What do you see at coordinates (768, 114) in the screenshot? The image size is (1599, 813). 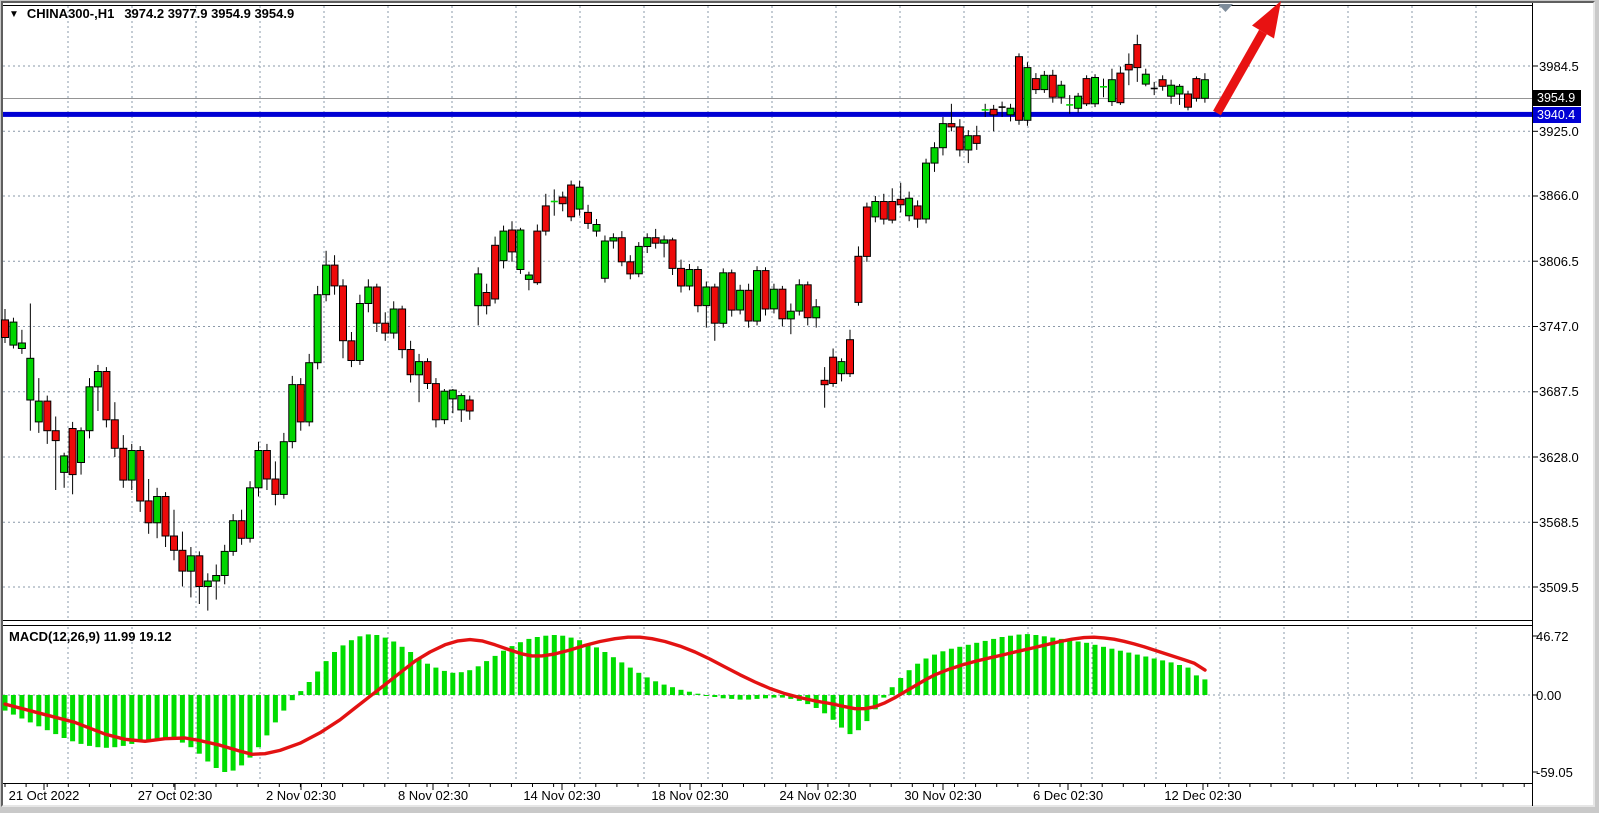 I see `support-line` at bounding box center [768, 114].